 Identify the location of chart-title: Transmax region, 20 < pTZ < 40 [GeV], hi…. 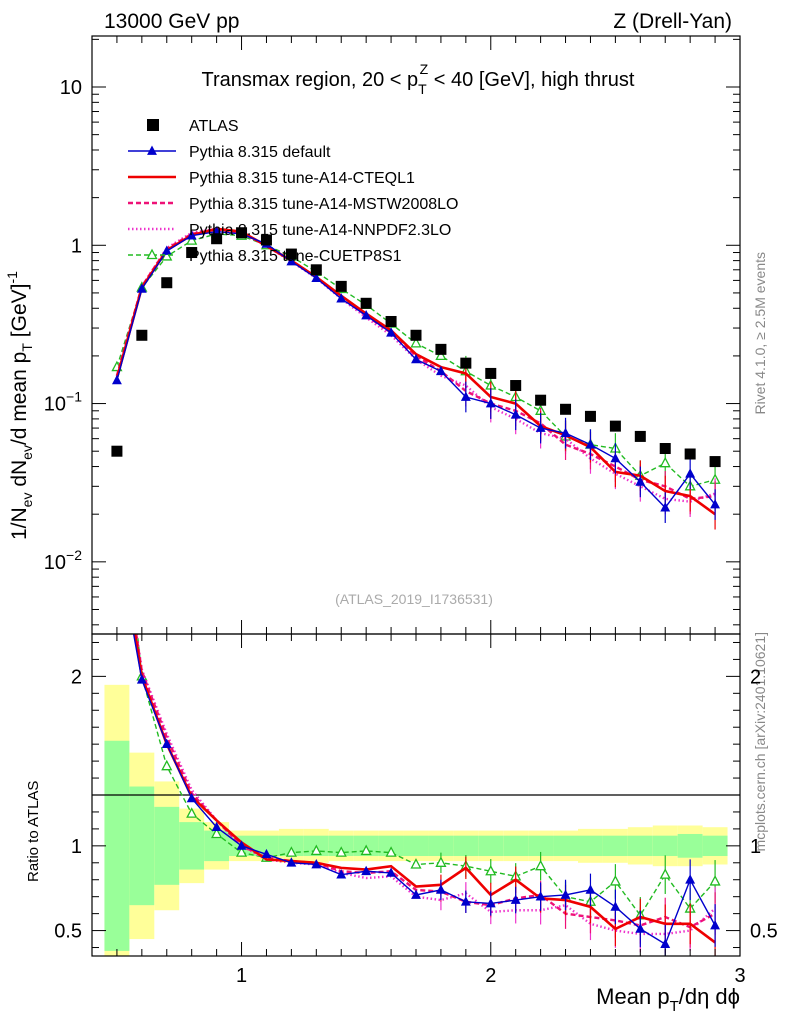
(418, 79).